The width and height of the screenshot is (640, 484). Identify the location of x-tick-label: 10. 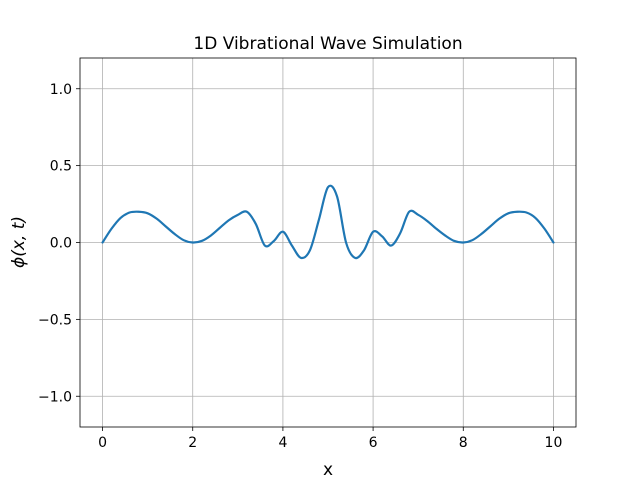
(554, 443).